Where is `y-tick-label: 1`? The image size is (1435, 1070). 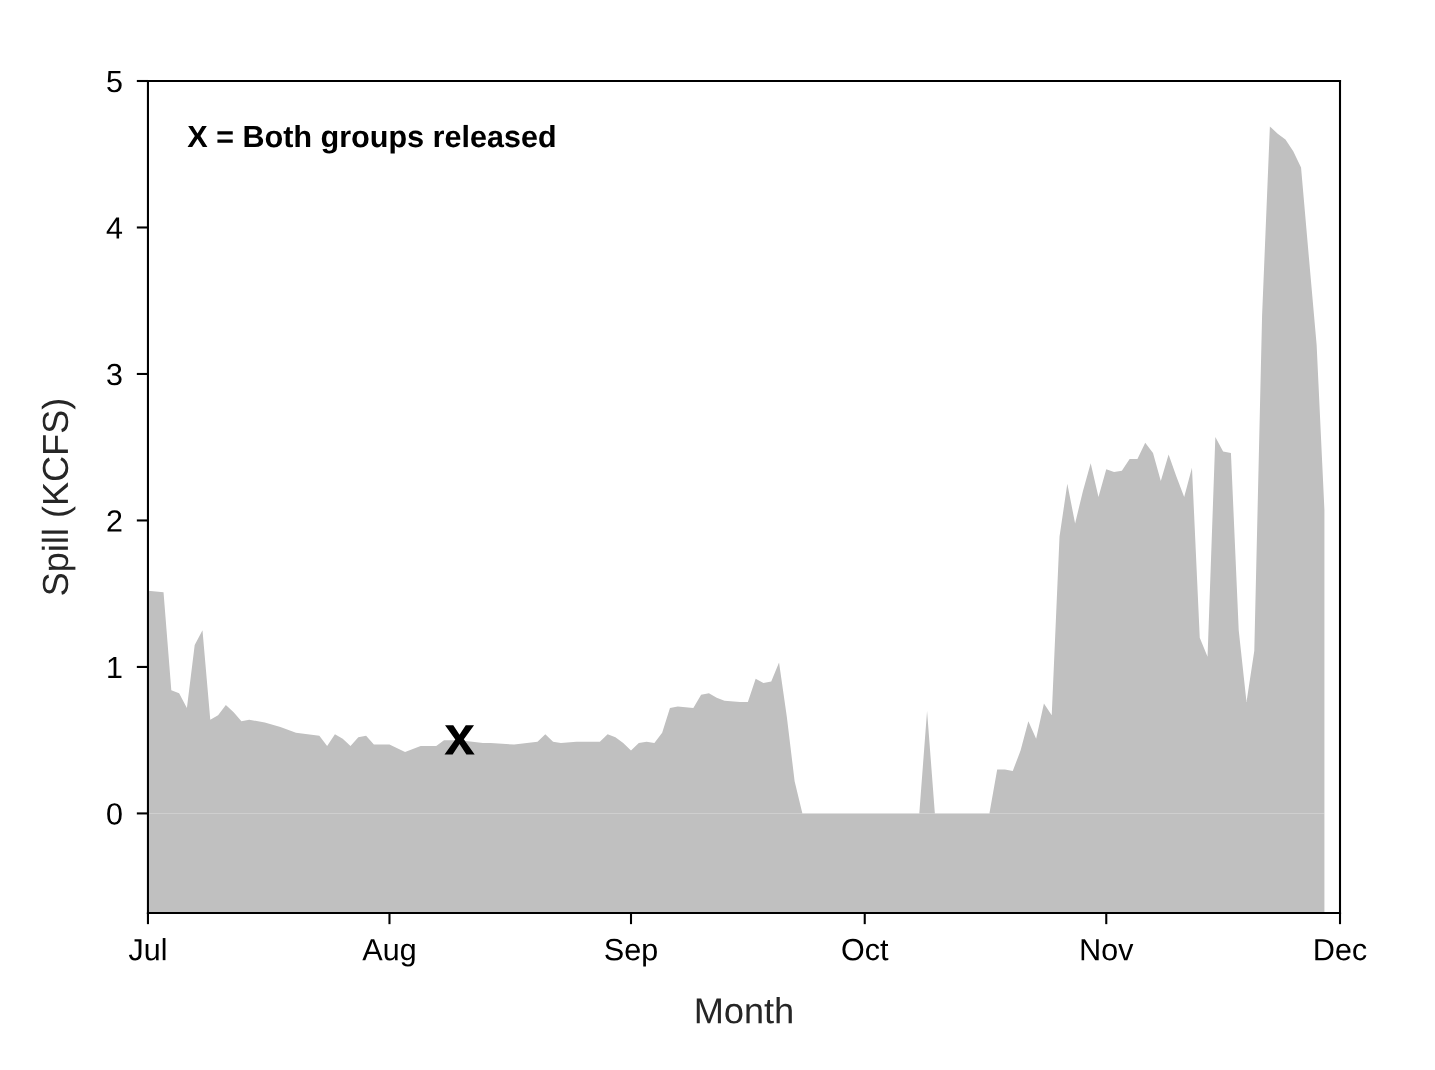
y-tick-label: 1 is located at coordinates (115, 667).